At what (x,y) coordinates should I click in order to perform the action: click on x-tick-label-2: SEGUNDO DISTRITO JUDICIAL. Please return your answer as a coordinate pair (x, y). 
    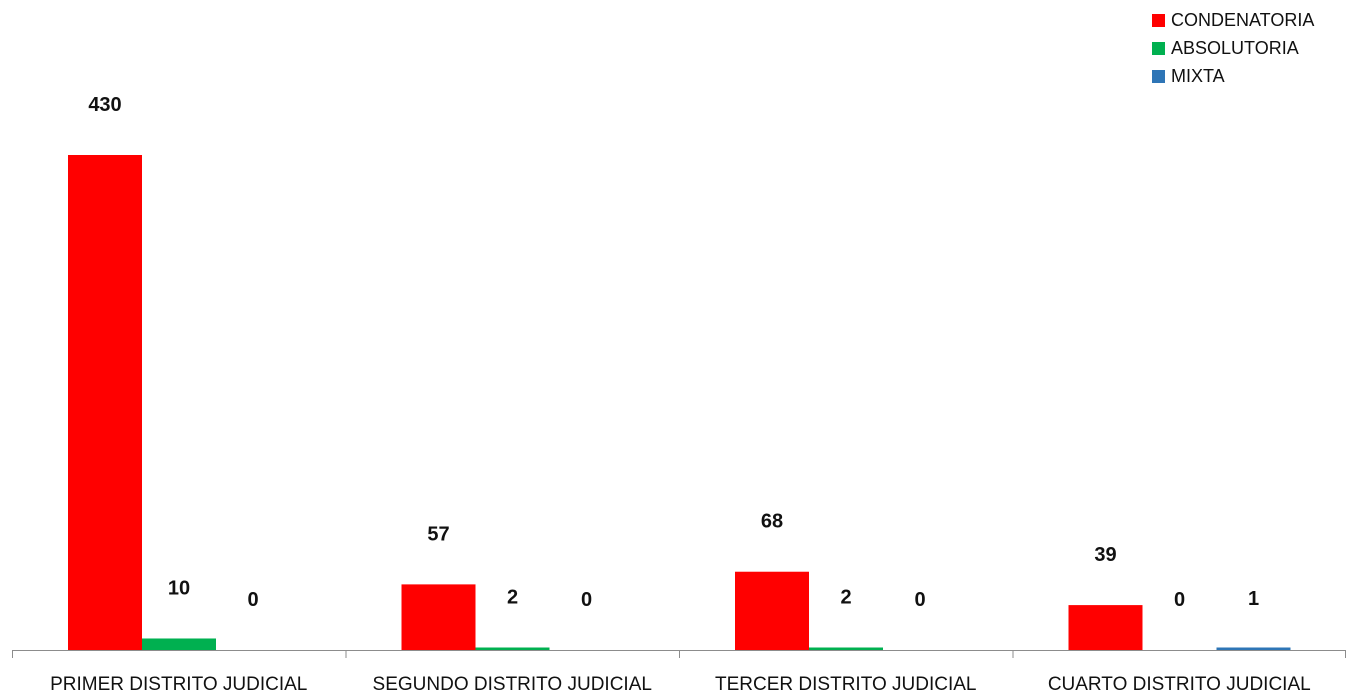
    Looking at the image, I should click on (512, 684).